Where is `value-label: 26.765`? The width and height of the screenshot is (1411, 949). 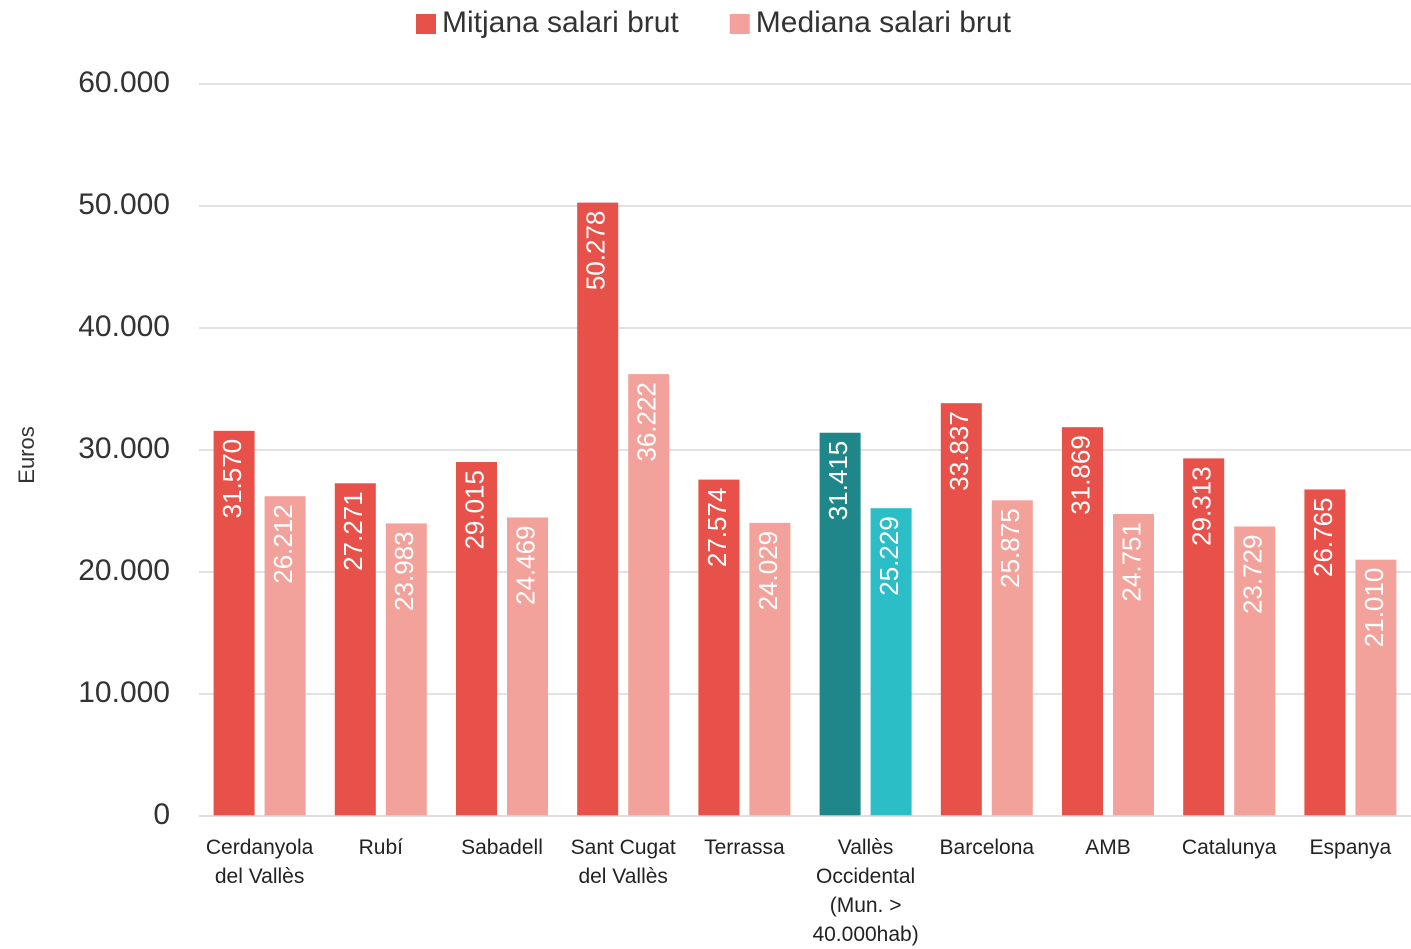
value-label: 26.765 is located at coordinates (1323, 537).